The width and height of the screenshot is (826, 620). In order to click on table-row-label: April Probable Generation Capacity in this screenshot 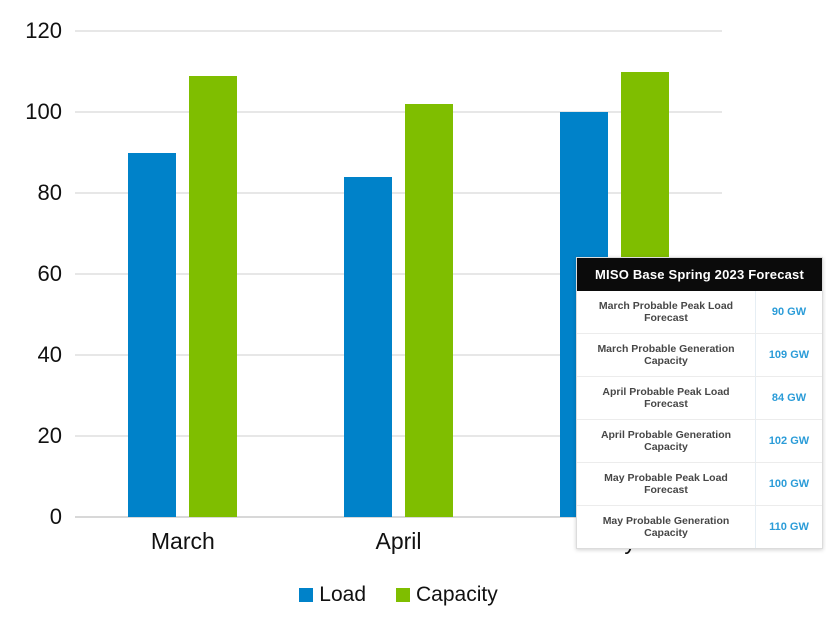, I will do `click(666, 441)`.